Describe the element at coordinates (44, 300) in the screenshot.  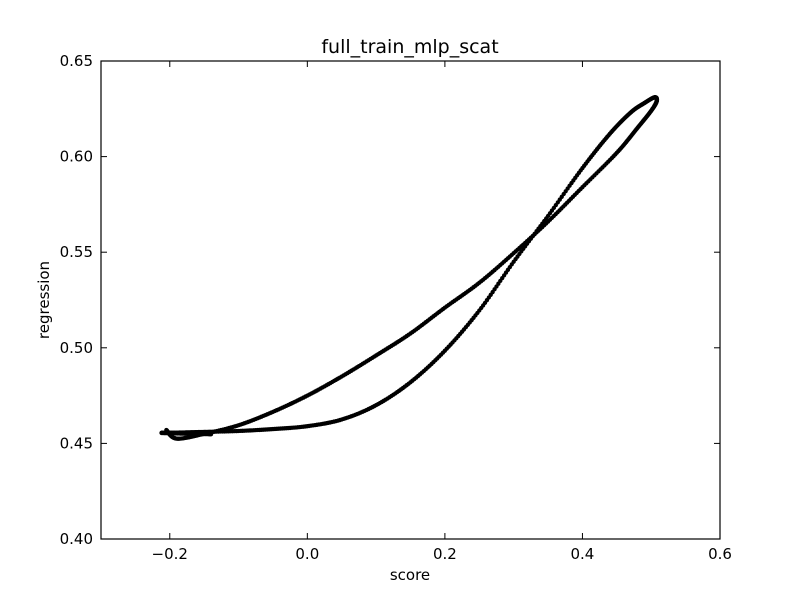
I see `y-axis-label: regression` at that location.